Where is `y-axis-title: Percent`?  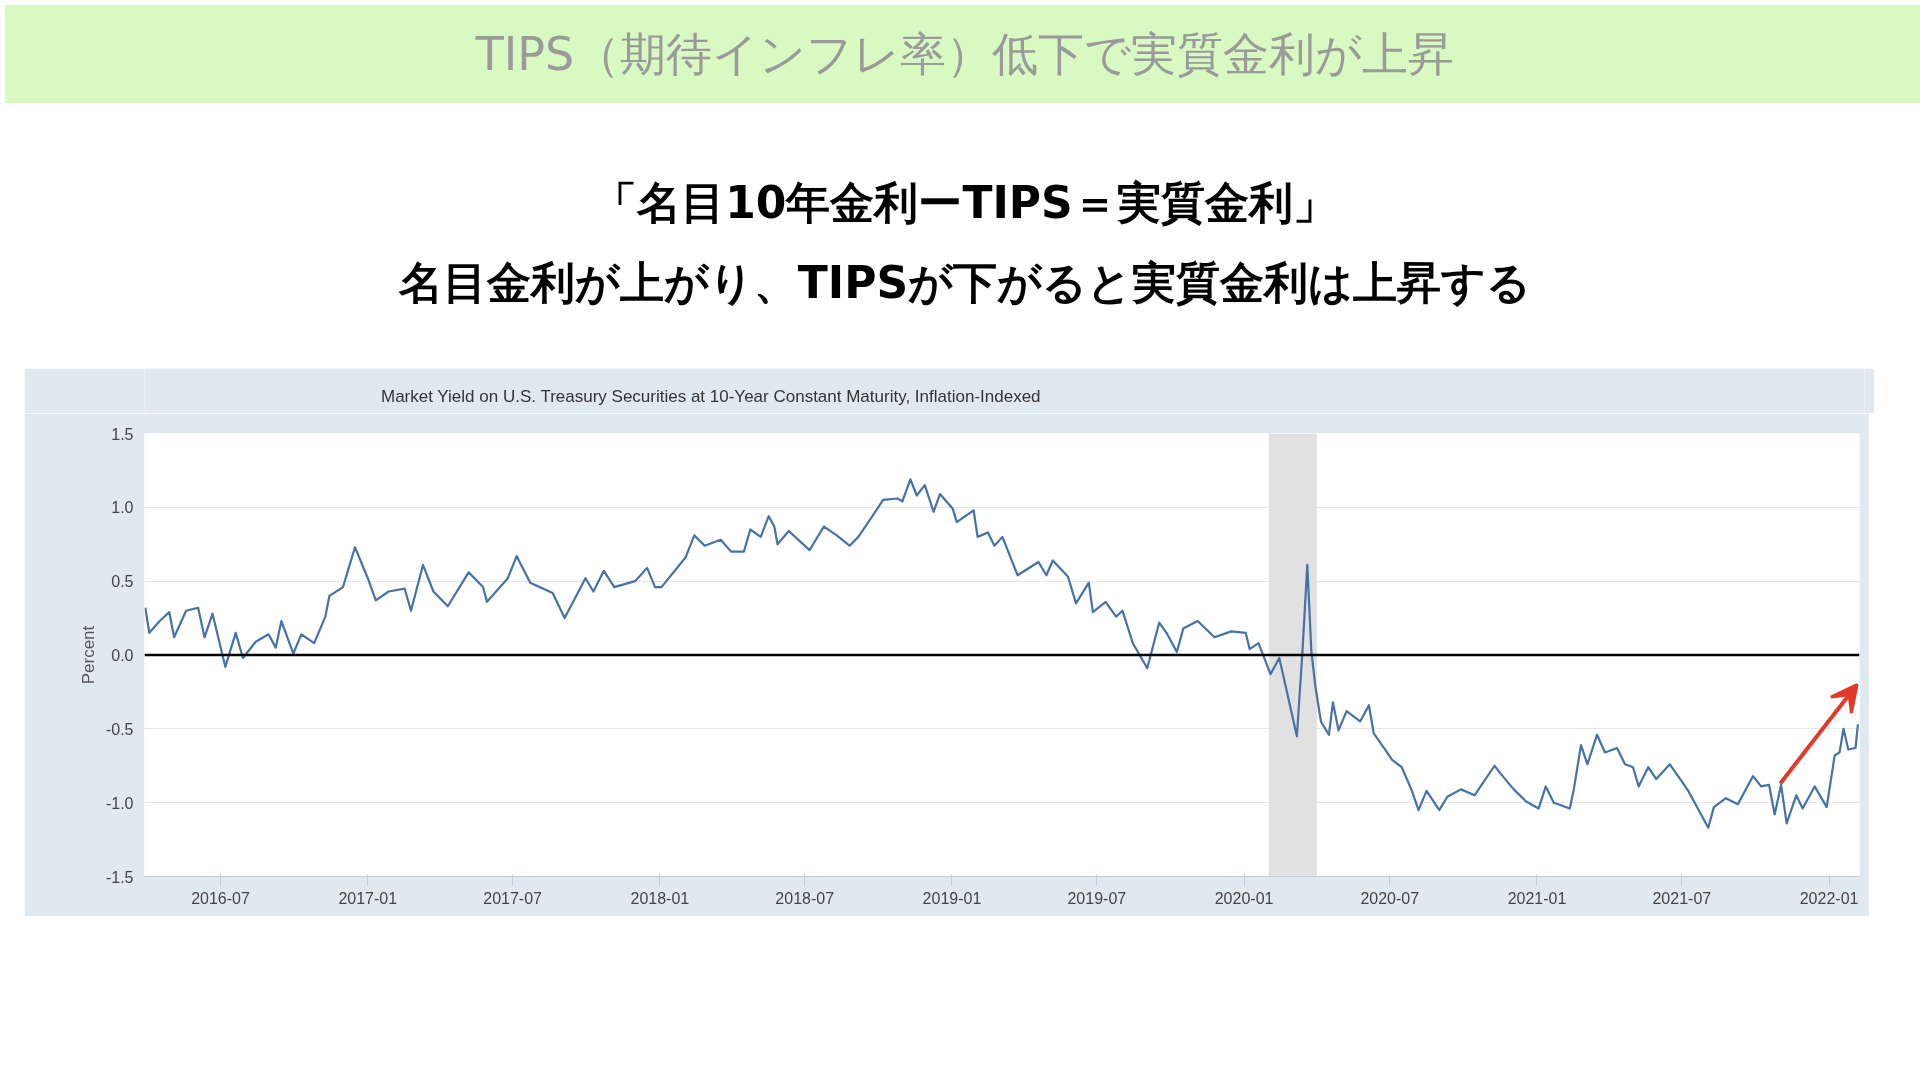 y-axis-title: Percent is located at coordinates (88, 655).